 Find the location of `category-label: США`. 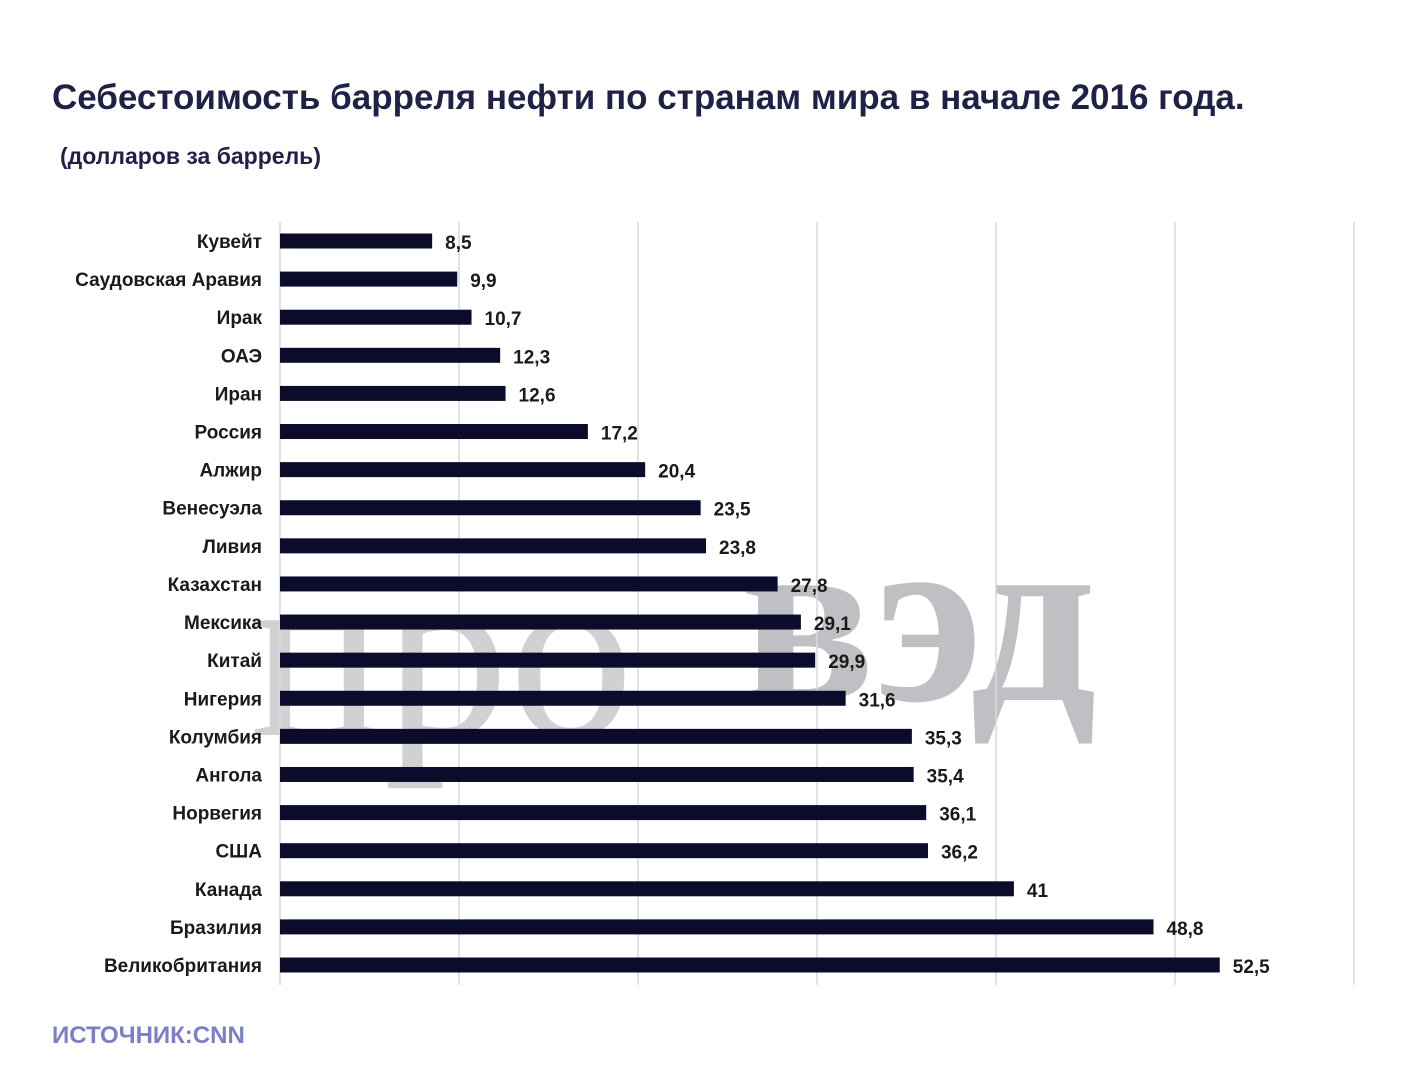

category-label: США is located at coordinates (238, 852).